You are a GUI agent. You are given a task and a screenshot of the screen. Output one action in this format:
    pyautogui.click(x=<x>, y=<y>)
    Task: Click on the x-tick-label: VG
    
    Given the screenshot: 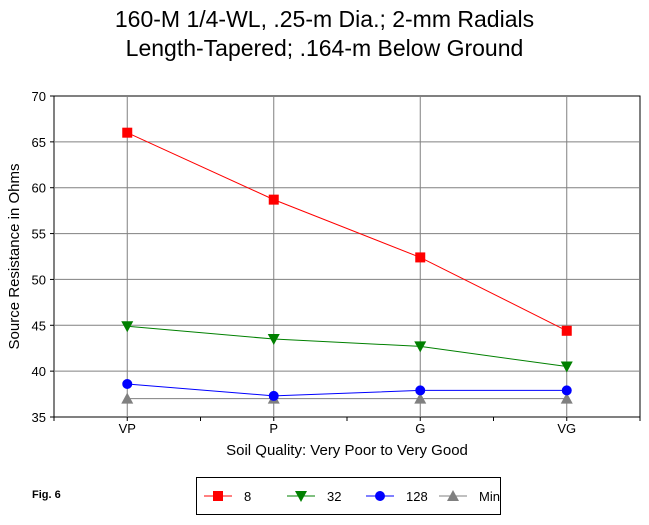 What is the action you would take?
    pyautogui.click(x=566, y=428)
    